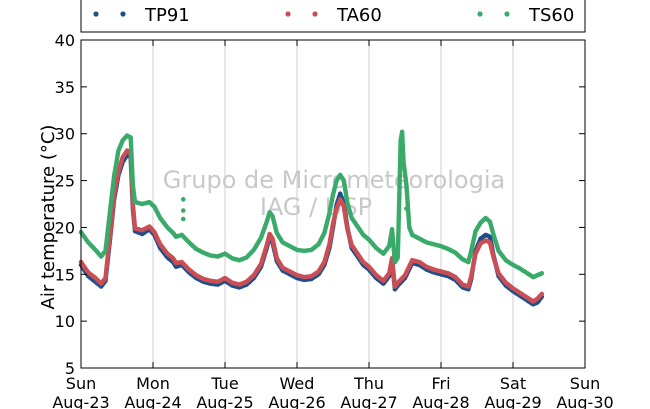 The image size is (650, 409). I want to click on y-tick-label: 40, so click(65, 40).